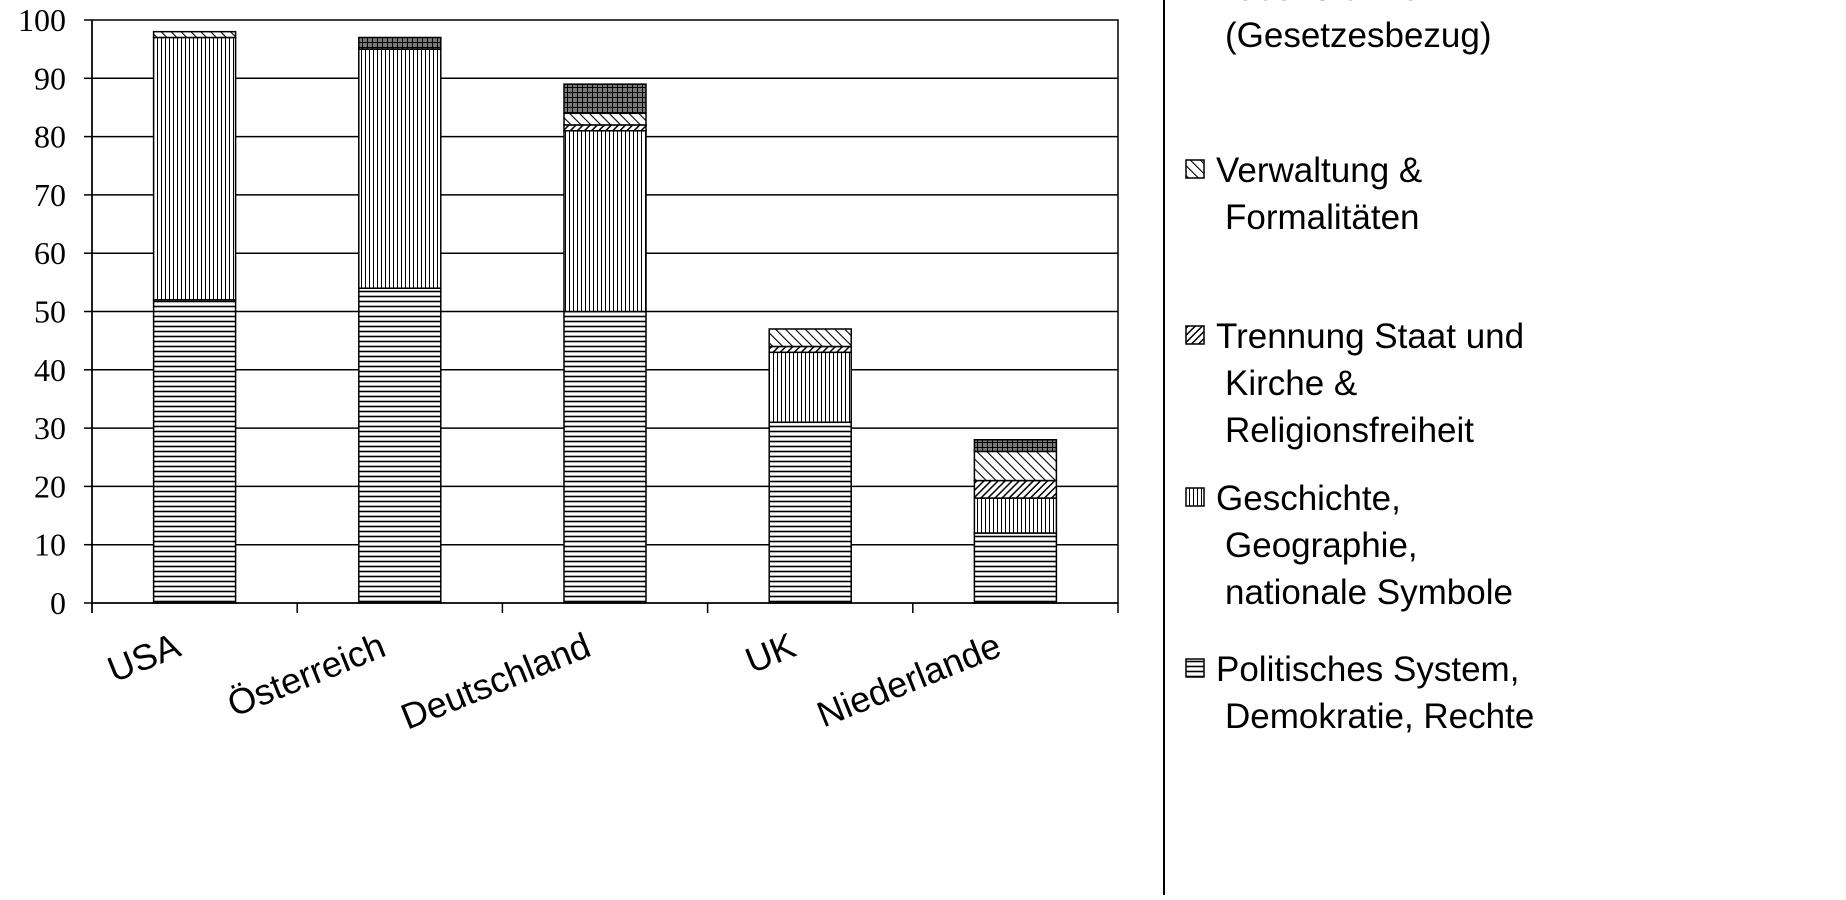 Image resolution: width=1846 pixels, height=900 pixels. Describe the element at coordinates (1367, 669) in the screenshot. I see `legend-label: Politisches System,` at that location.